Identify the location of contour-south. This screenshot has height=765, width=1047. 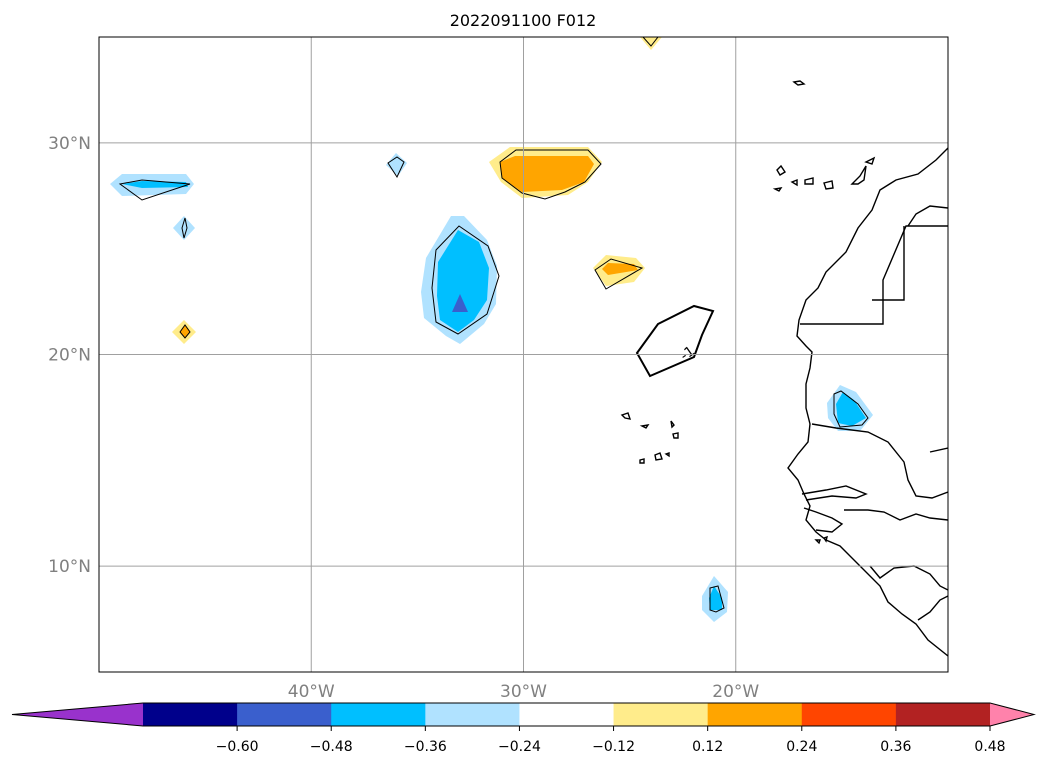
(717, 599).